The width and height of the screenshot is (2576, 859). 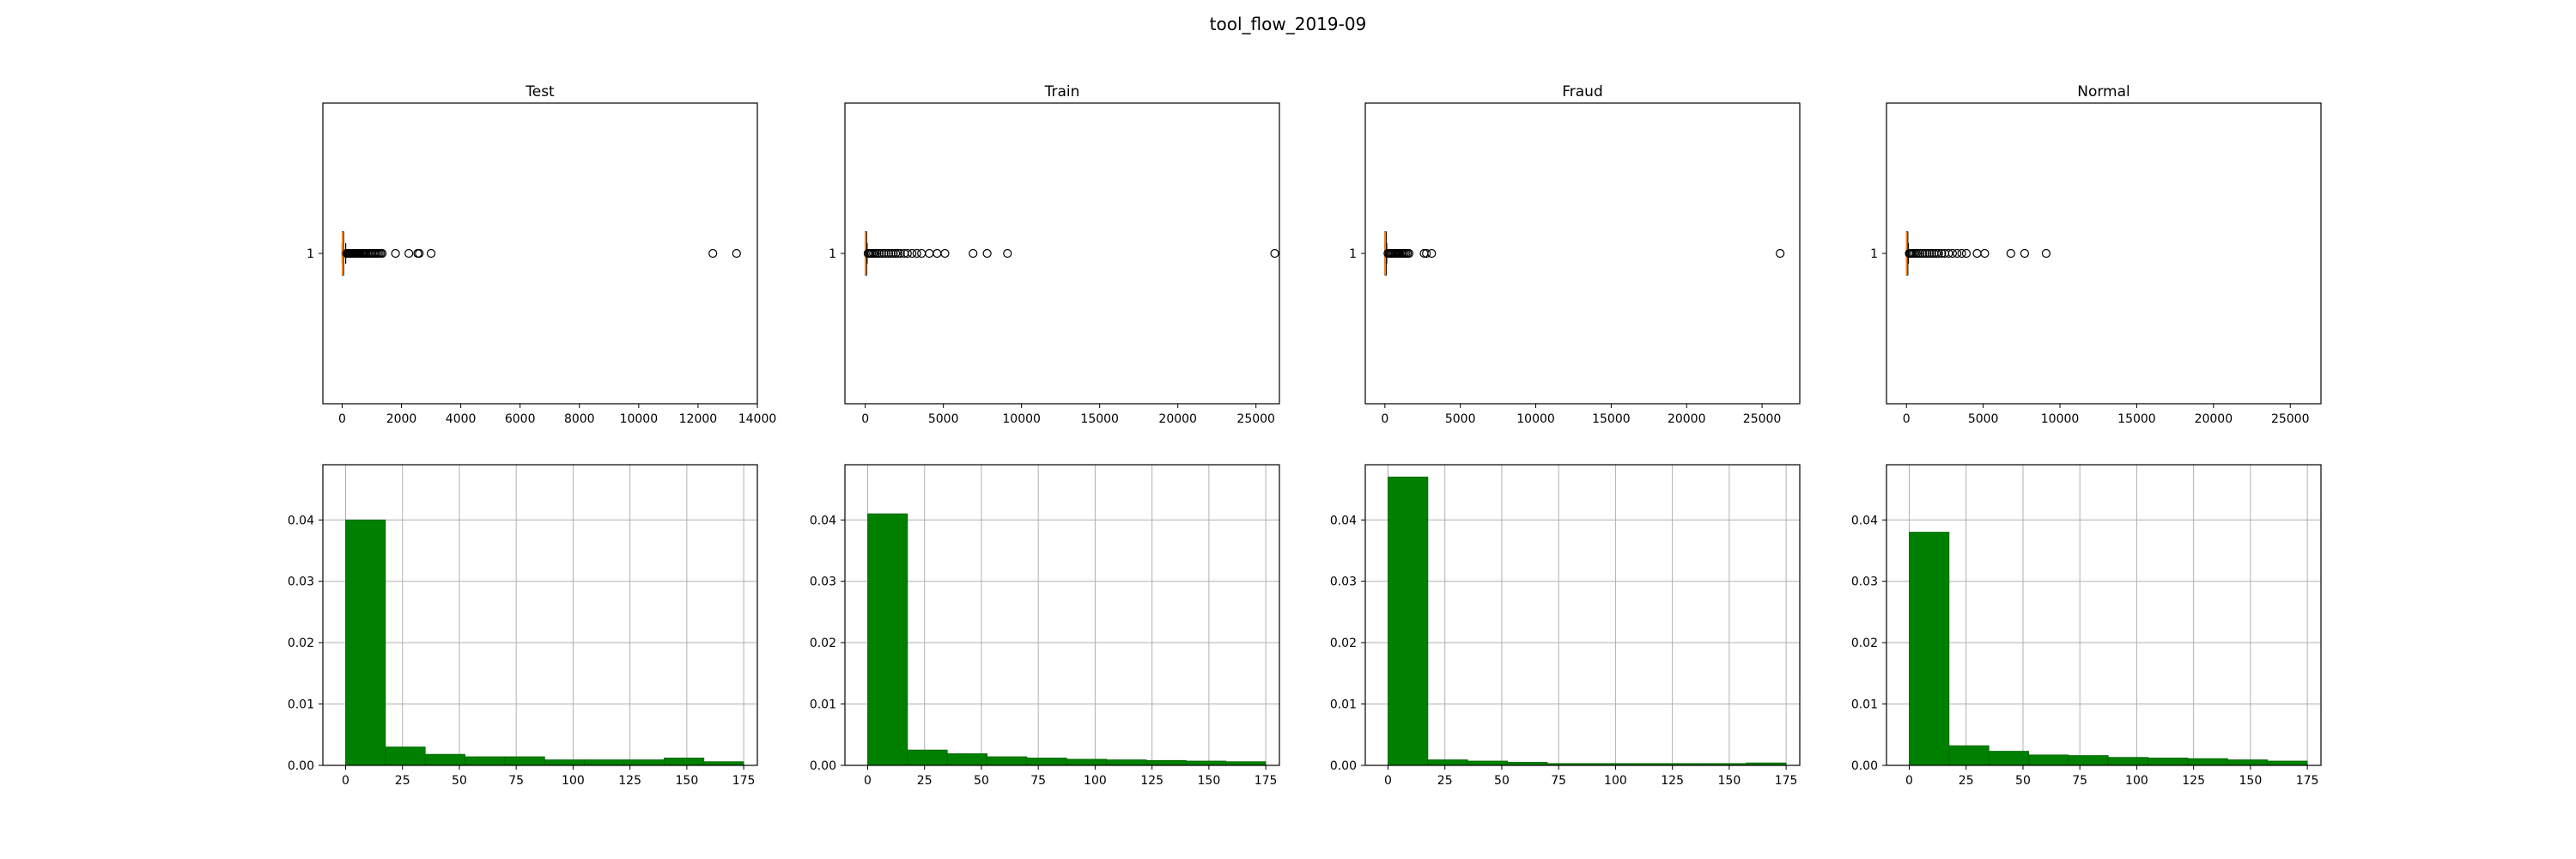 What do you see at coordinates (1255, 419) in the screenshot?
I see `x-tick-label: 25000` at bounding box center [1255, 419].